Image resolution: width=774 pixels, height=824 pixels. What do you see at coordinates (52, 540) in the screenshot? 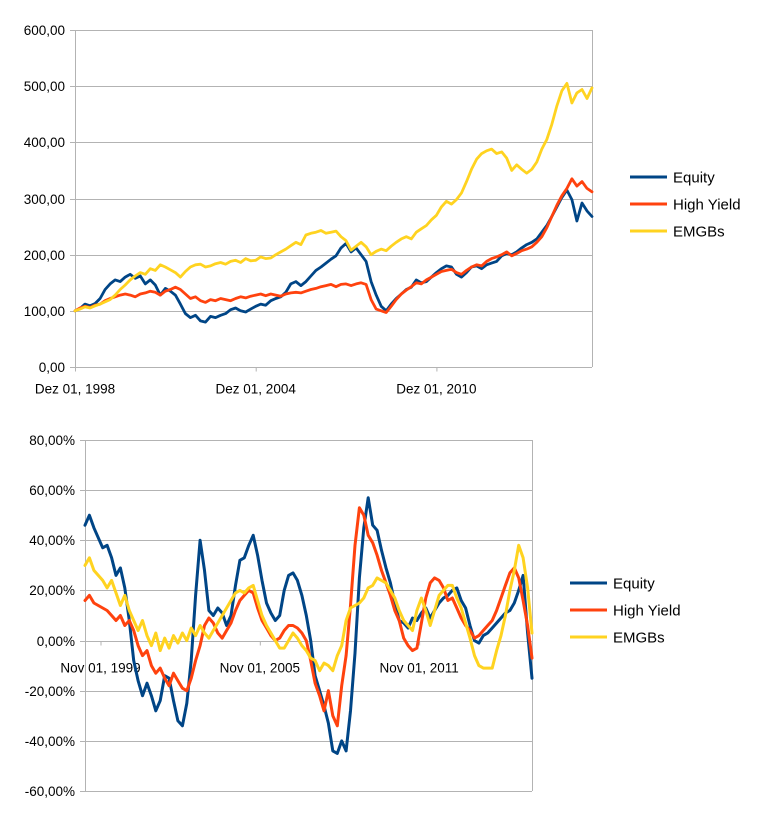
I see `y-axis-tick-label: 40,00%` at bounding box center [52, 540].